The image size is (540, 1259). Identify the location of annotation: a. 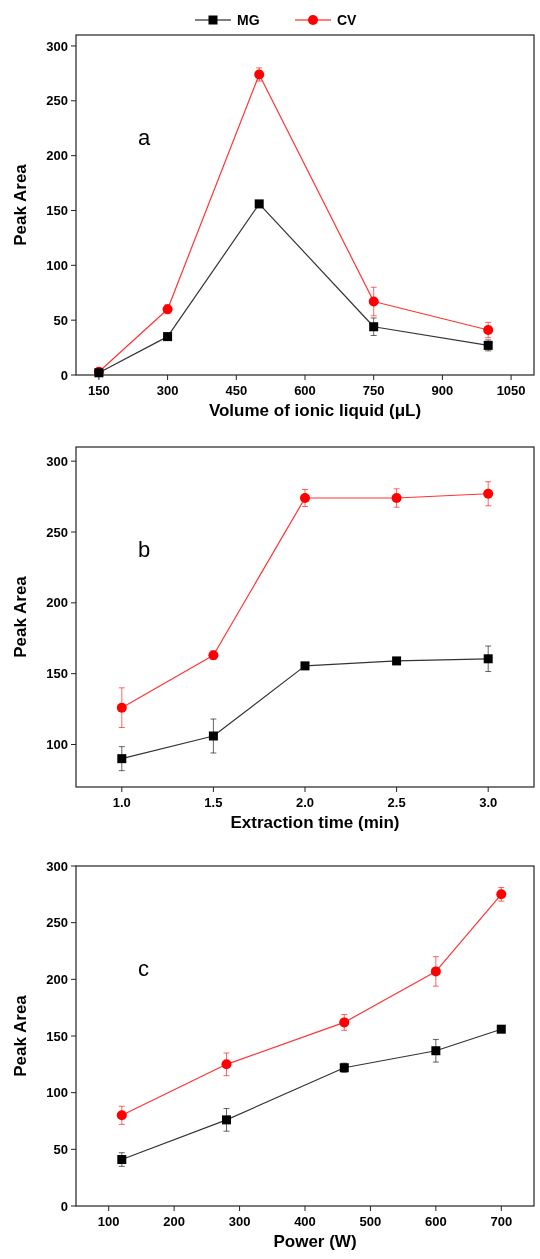
(144, 137).